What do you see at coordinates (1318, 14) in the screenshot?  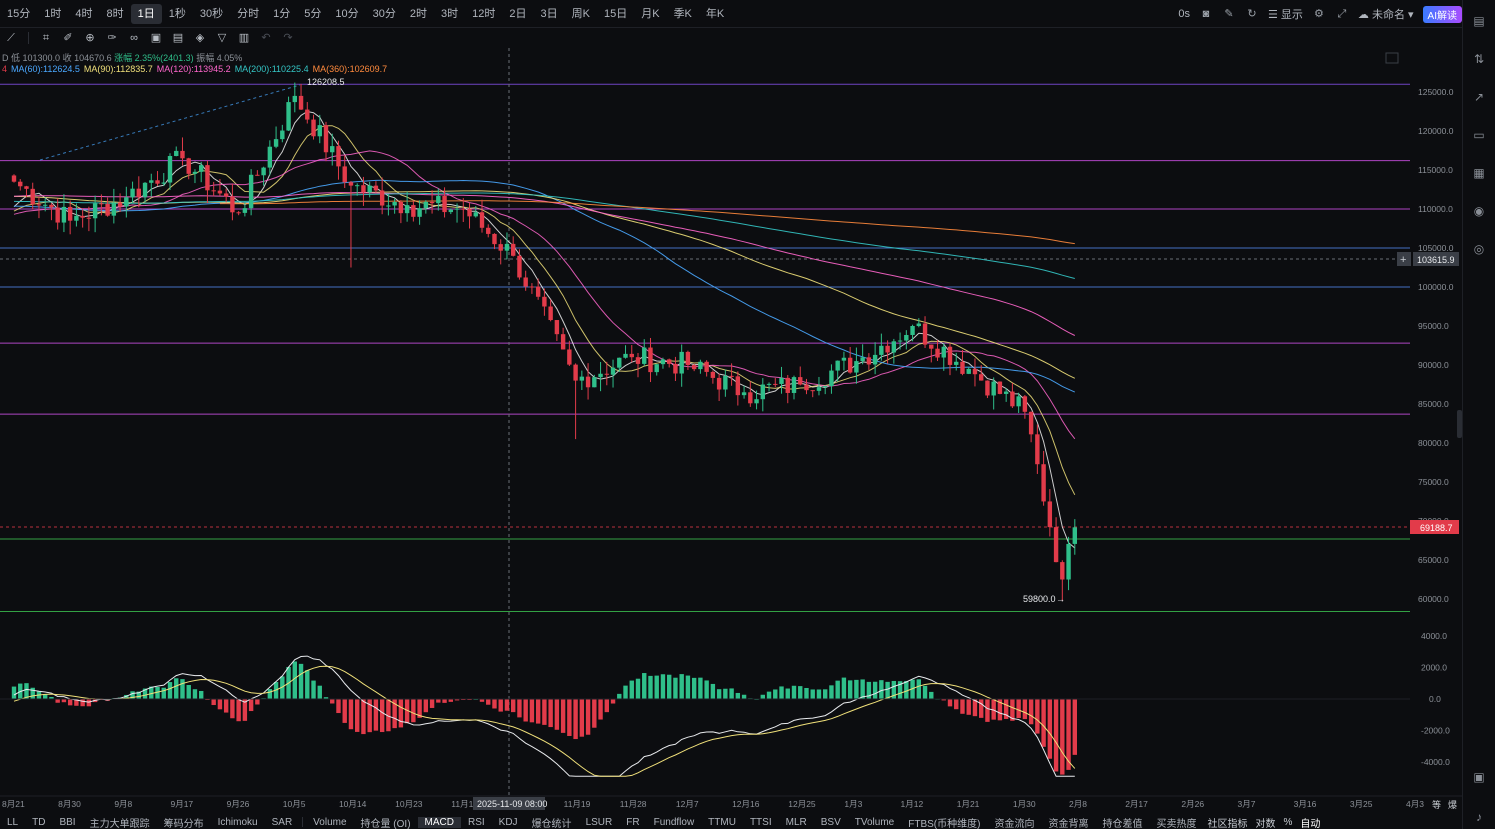 I see `settings-icon: ⚙` at bounding box center [1318, 14].